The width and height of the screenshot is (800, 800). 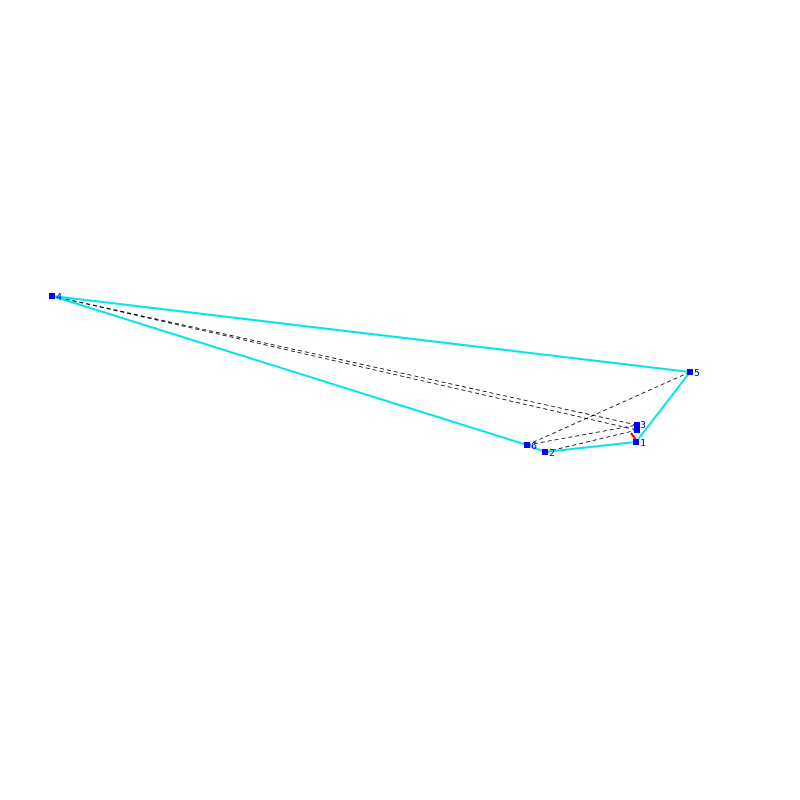 I want to click on point-label: 3, so click(x=643, y=425).